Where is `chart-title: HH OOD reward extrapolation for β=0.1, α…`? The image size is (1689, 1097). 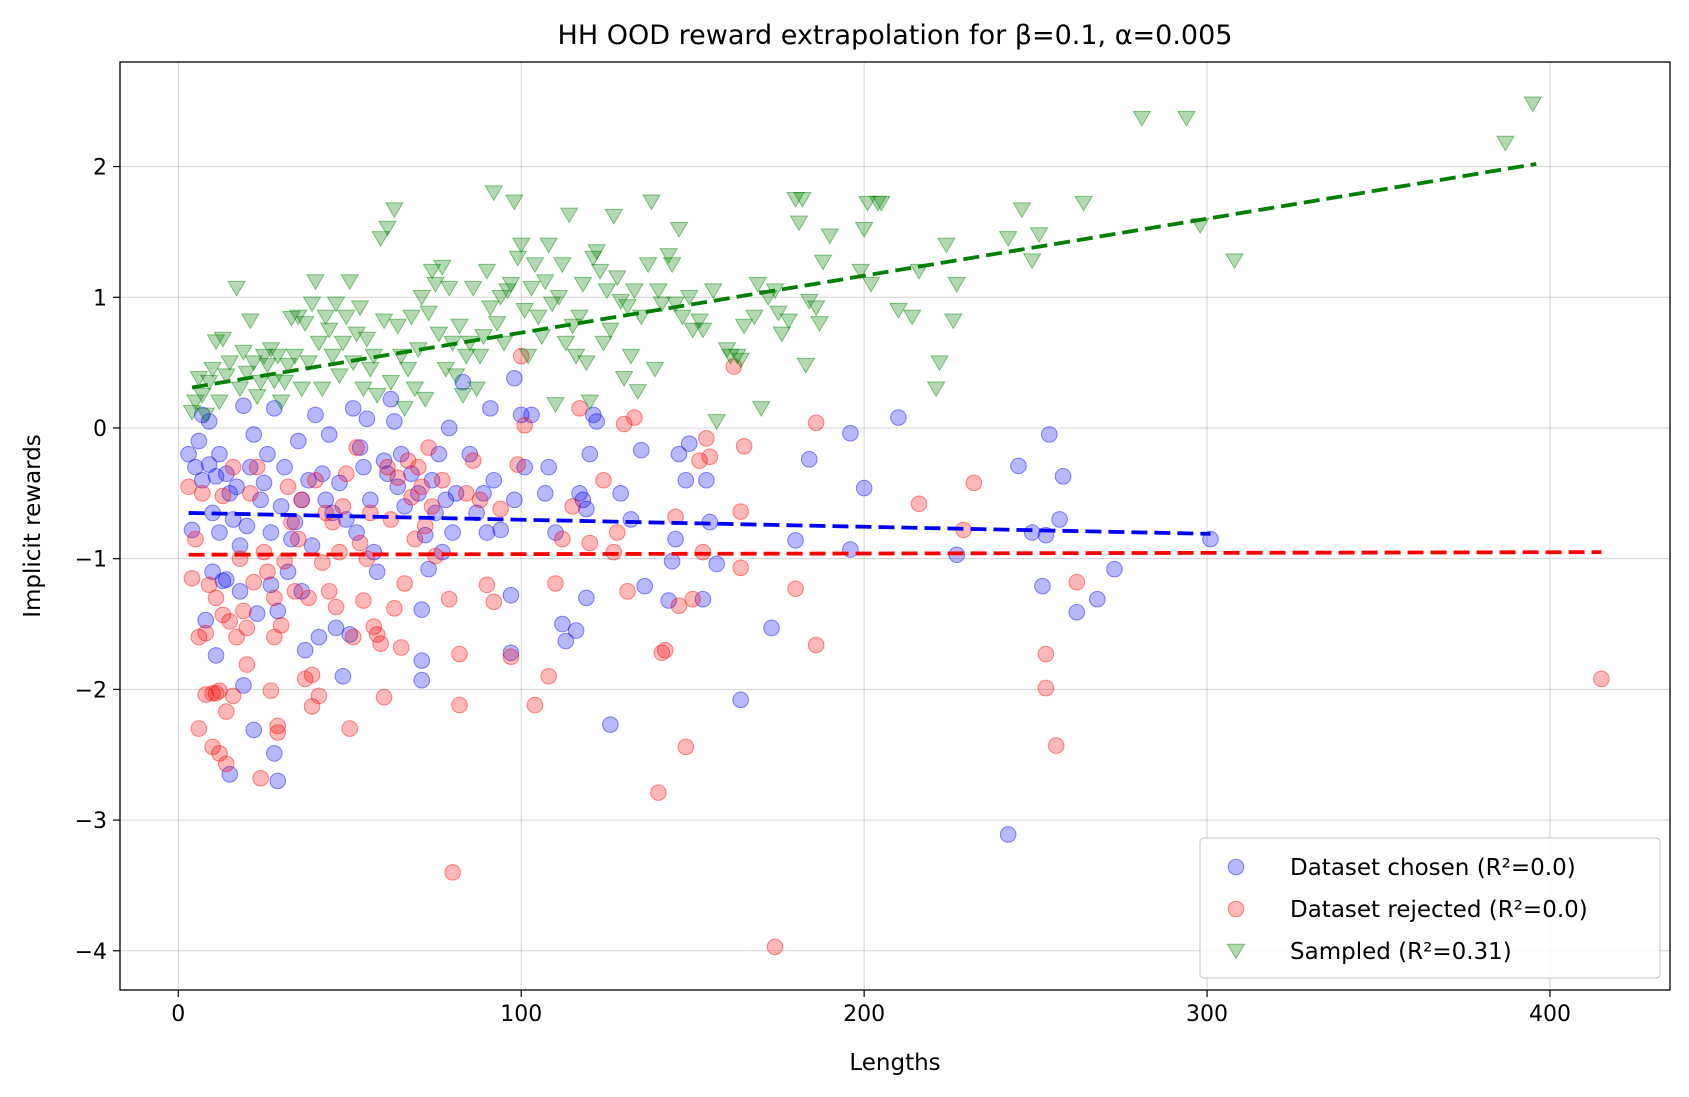 chart-title: HH OOD reward extrapolation for β=0.1, α… is located at coordinates (895, 35).